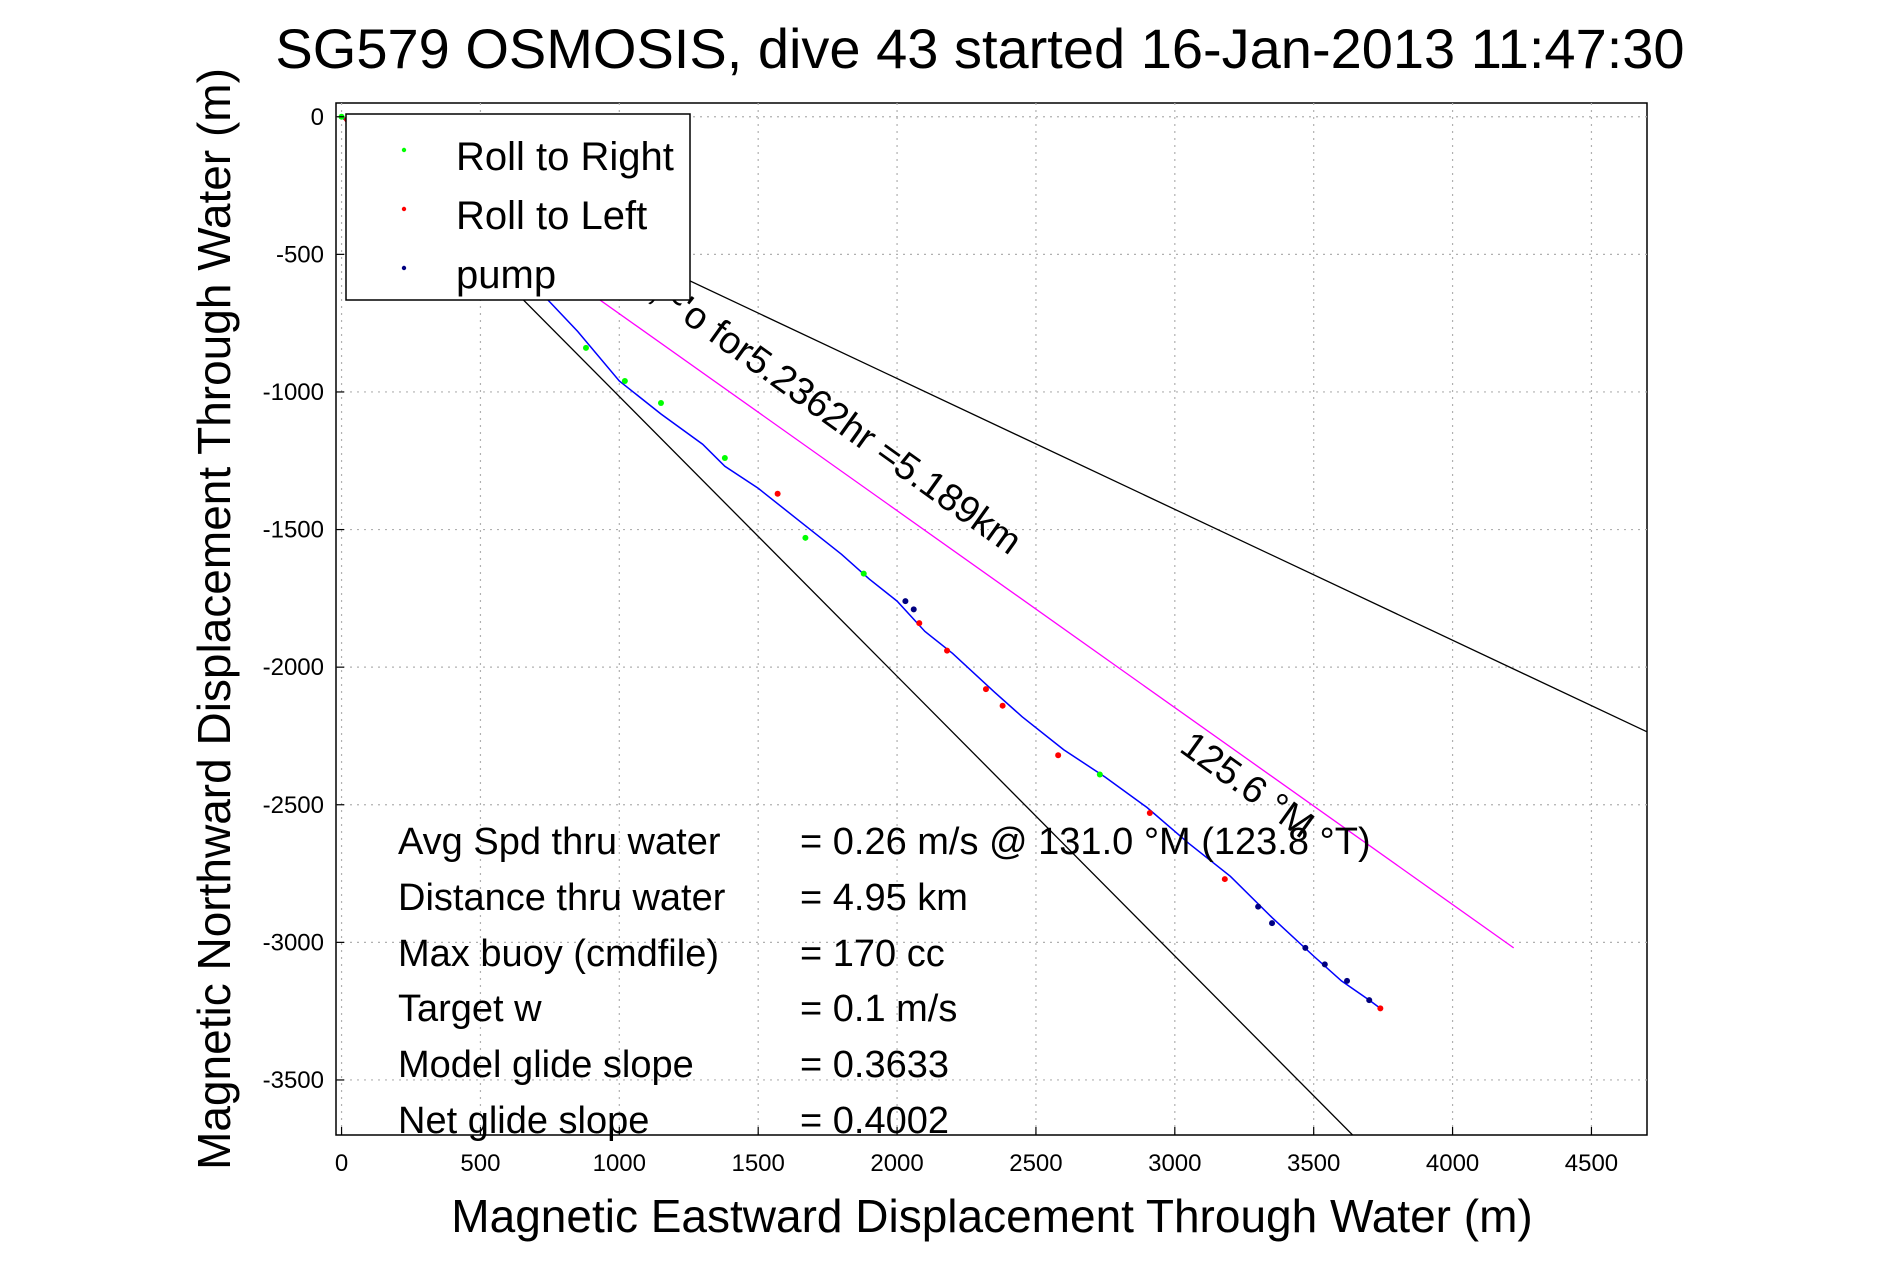 The height and width of the screenshot is (1262, 1891). What do you see at coordinates (293, 392) in the screenshot?
I see `y-tick-label-2: -1000` at bounding box center [293, 392].